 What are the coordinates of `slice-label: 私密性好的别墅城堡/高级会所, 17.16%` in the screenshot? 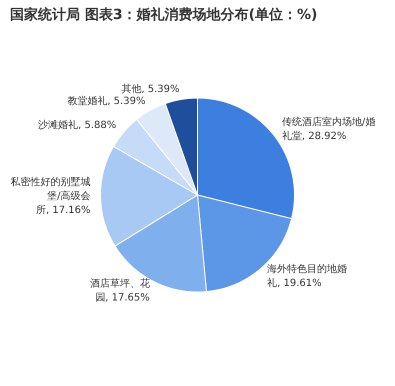 It's located at (50, 196).